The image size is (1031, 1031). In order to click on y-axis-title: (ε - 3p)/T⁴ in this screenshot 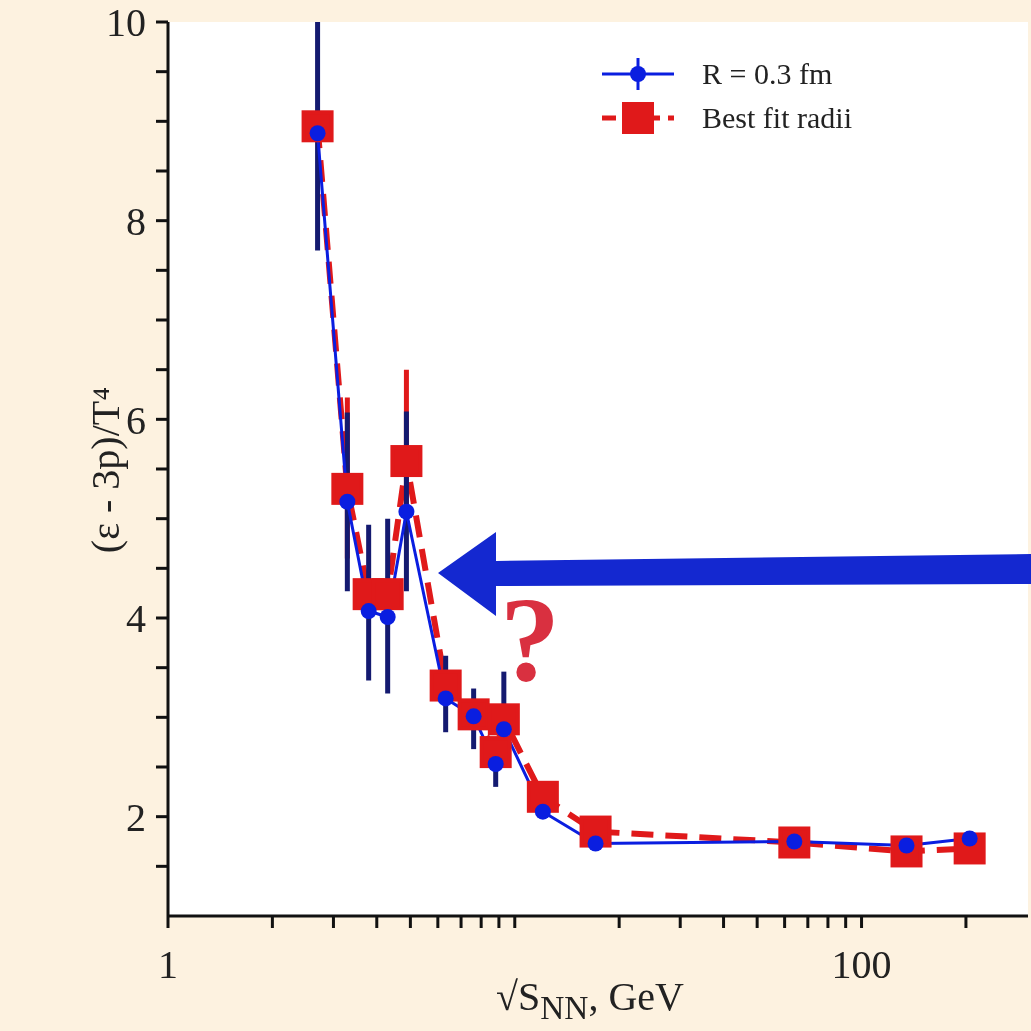, I will do `click(104, 470)`.